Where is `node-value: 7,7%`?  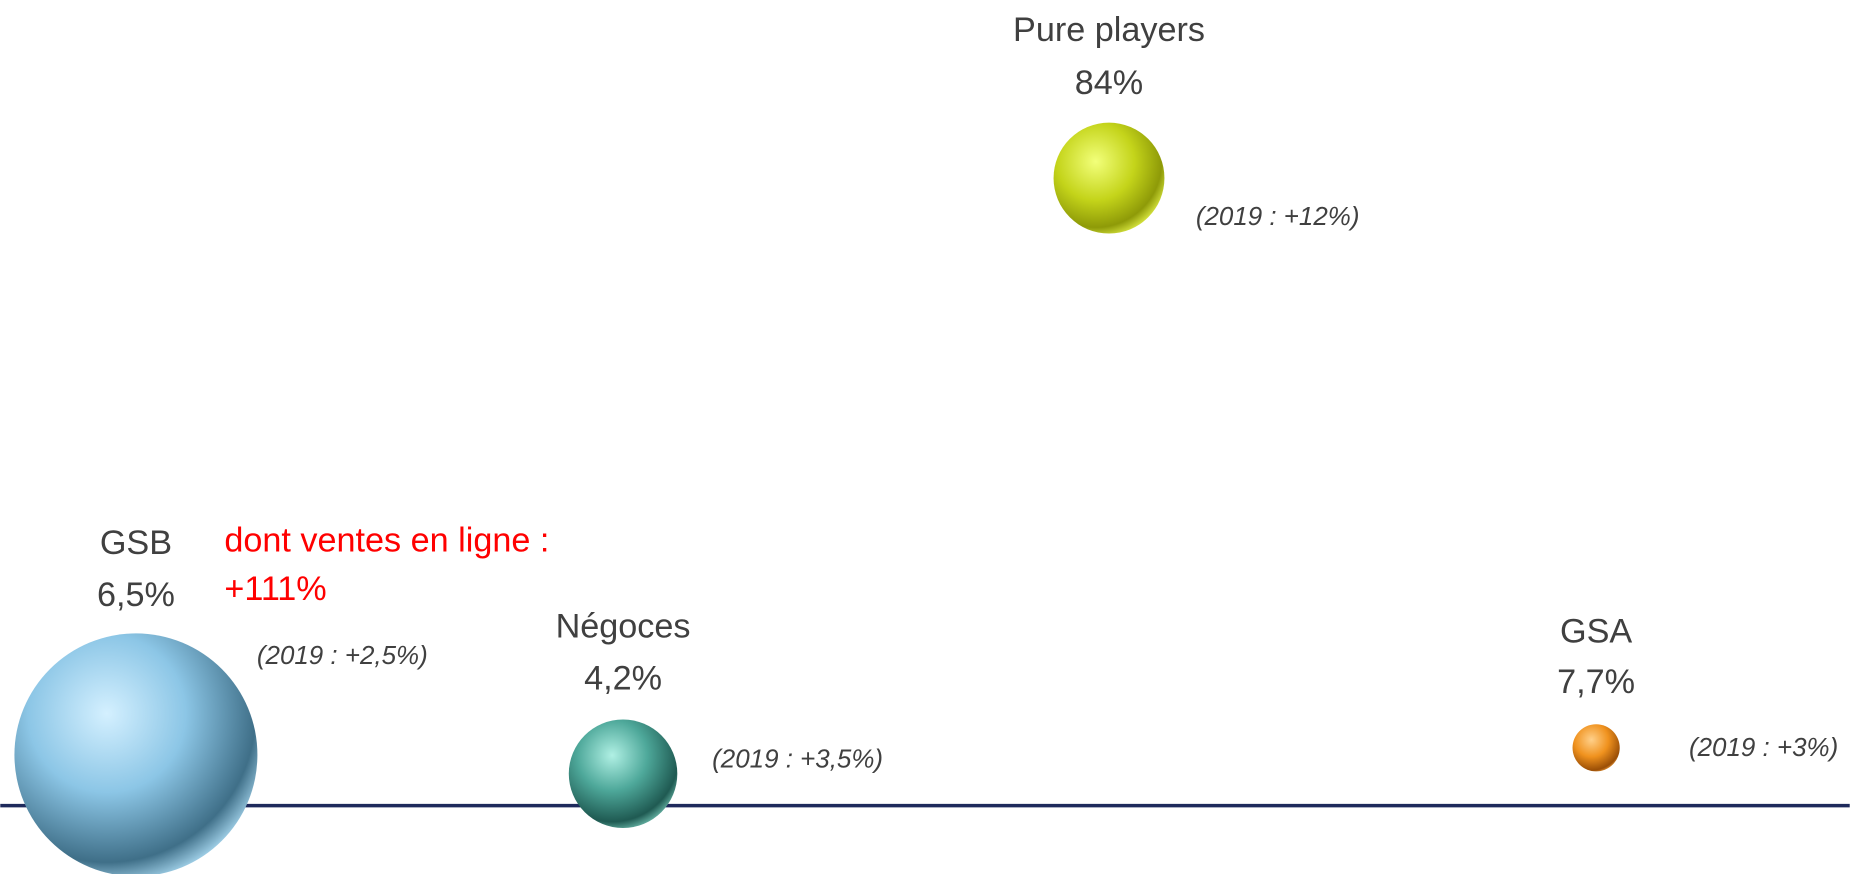 node-value: 7,7% is located at coordinates (1596, 682).